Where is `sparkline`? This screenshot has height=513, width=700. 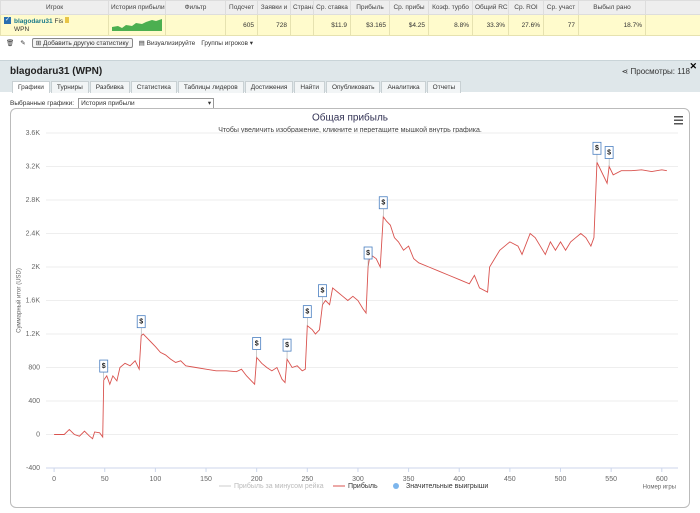 sparkline is located at coordinates (137, 24).